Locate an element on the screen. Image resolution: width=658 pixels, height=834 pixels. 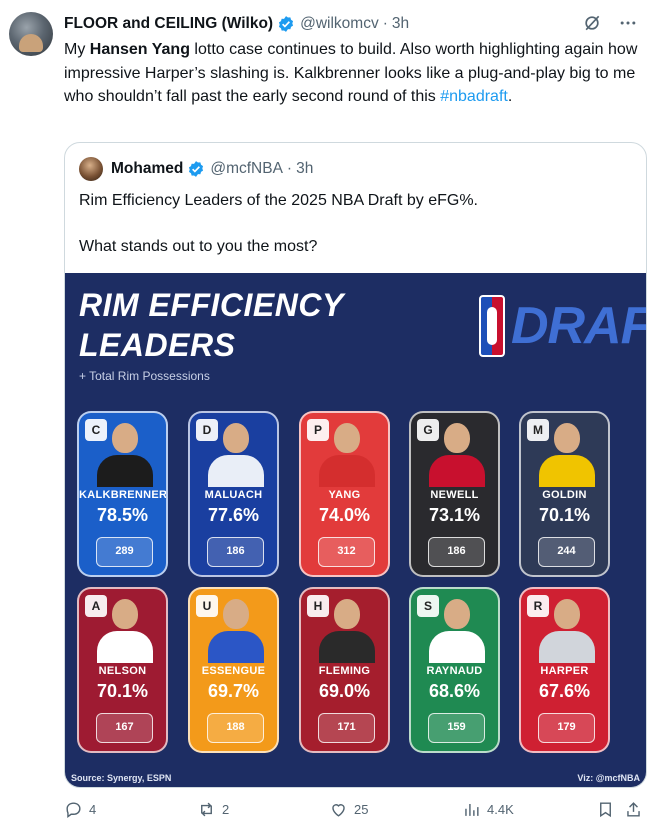
school-logo-icon: R is located at coordinates (538, 606).